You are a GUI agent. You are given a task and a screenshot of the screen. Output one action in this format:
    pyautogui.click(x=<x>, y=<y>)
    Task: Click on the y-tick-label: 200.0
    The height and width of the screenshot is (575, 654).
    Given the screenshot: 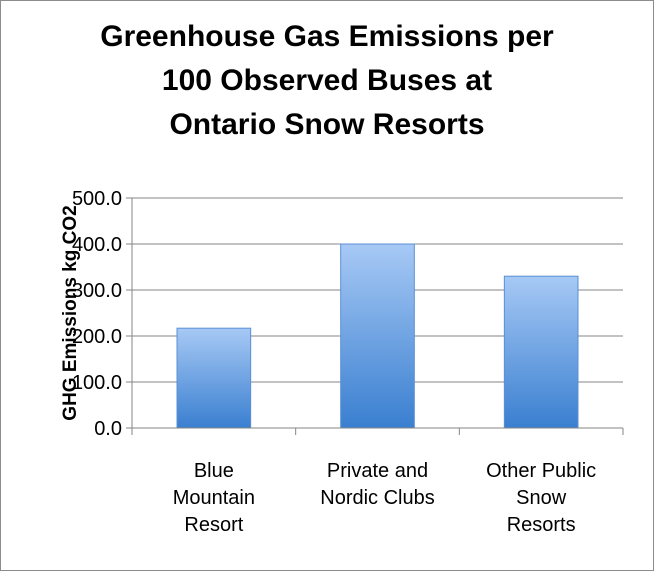 What is the action you would take?
    pyautogui.click(x=97, y=337)
    